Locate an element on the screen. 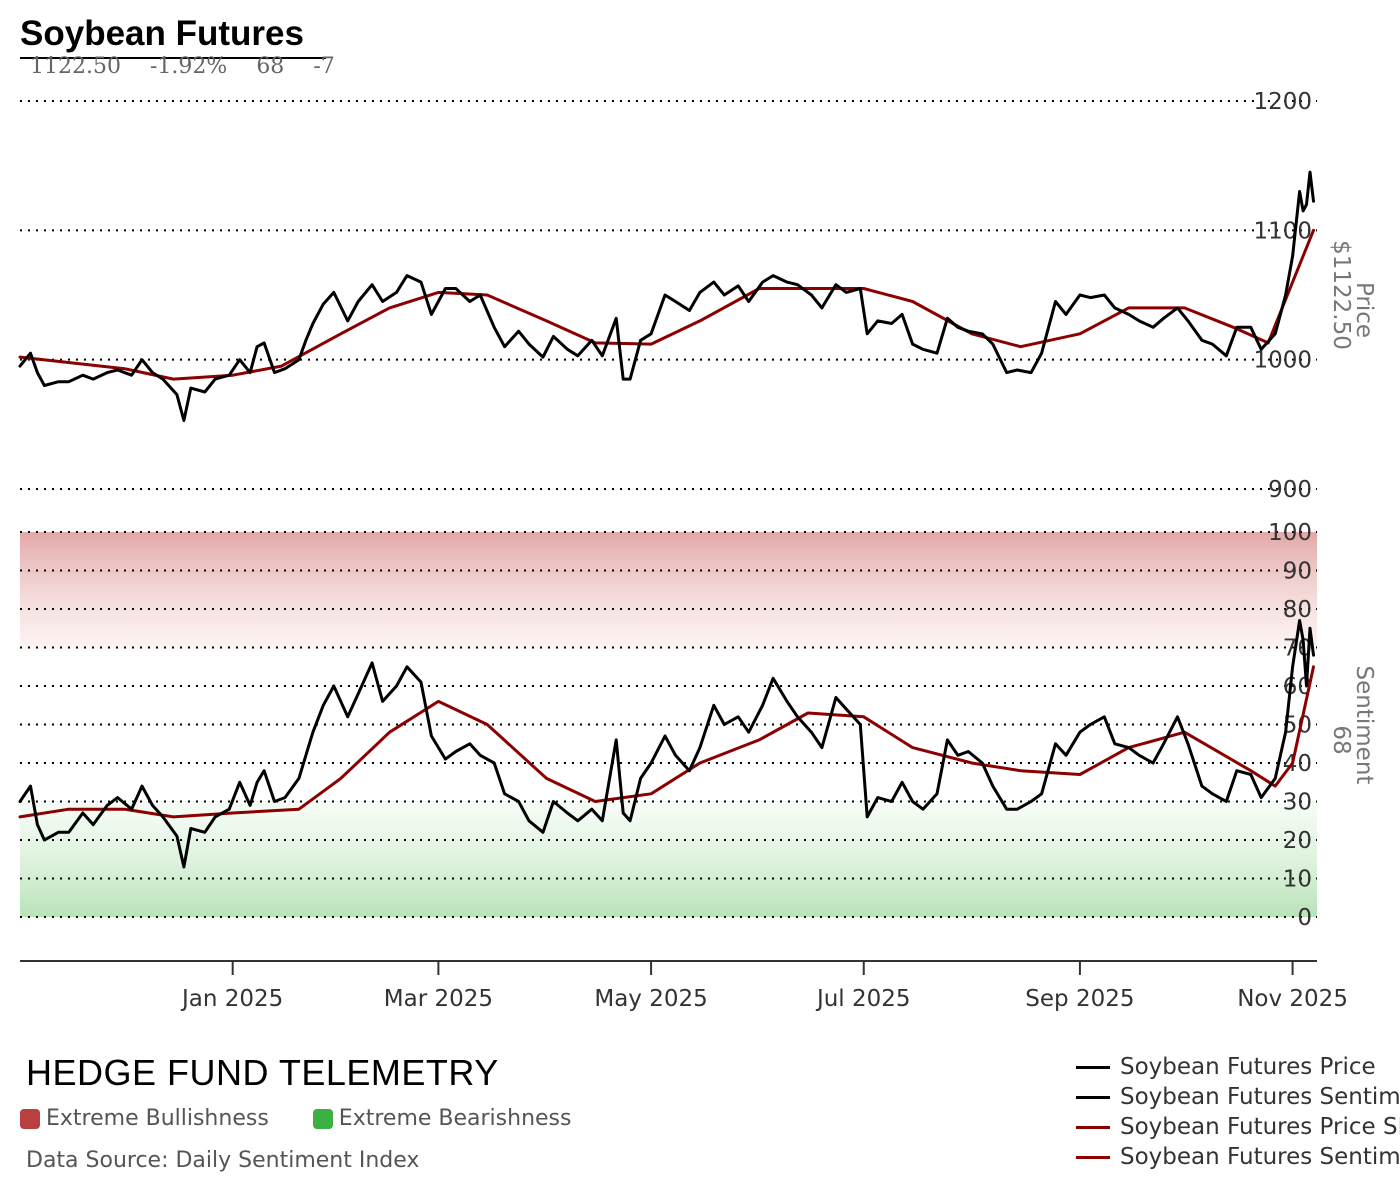  sentiment-tick-label: 100 is located at coordinates (1290, 533).